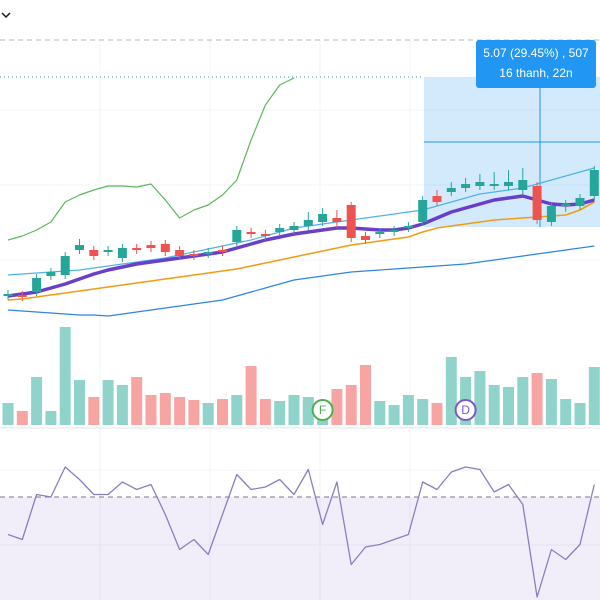  I want to click on measure-tooltip-text: 16 thanh, 22n, so click(535, 73).